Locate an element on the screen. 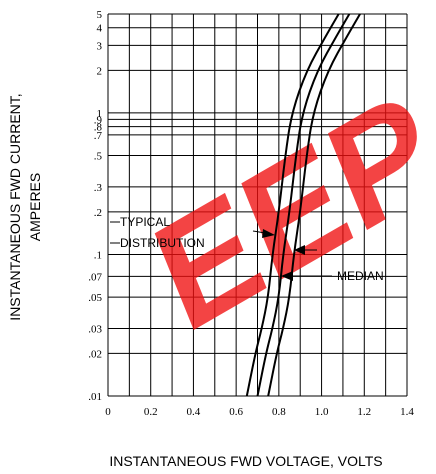  y-tick-label: .7 is located at coordinates (98, 136).